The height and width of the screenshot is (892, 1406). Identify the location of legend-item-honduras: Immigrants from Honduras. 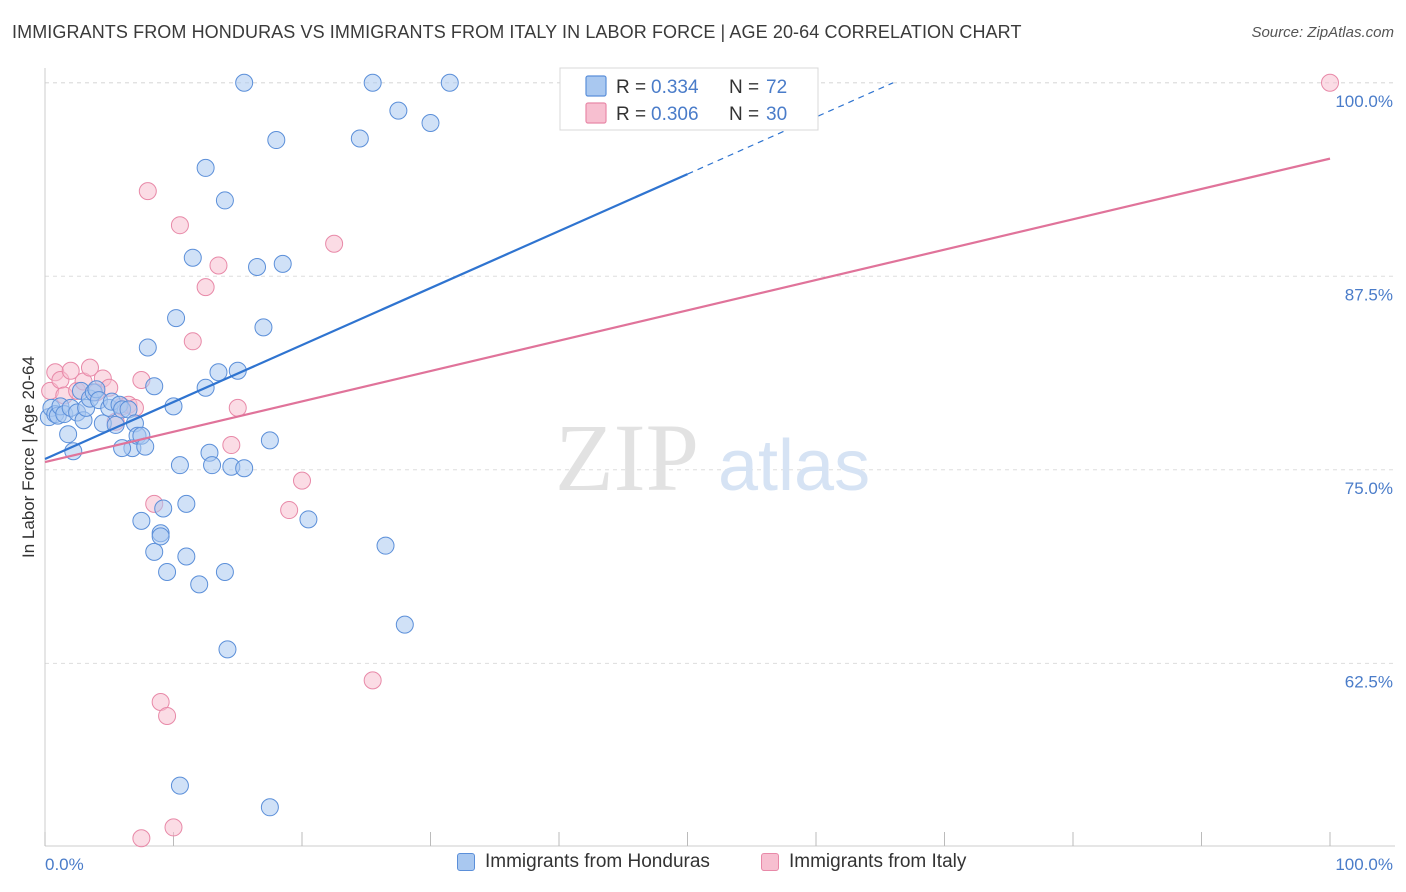
(583, 862).